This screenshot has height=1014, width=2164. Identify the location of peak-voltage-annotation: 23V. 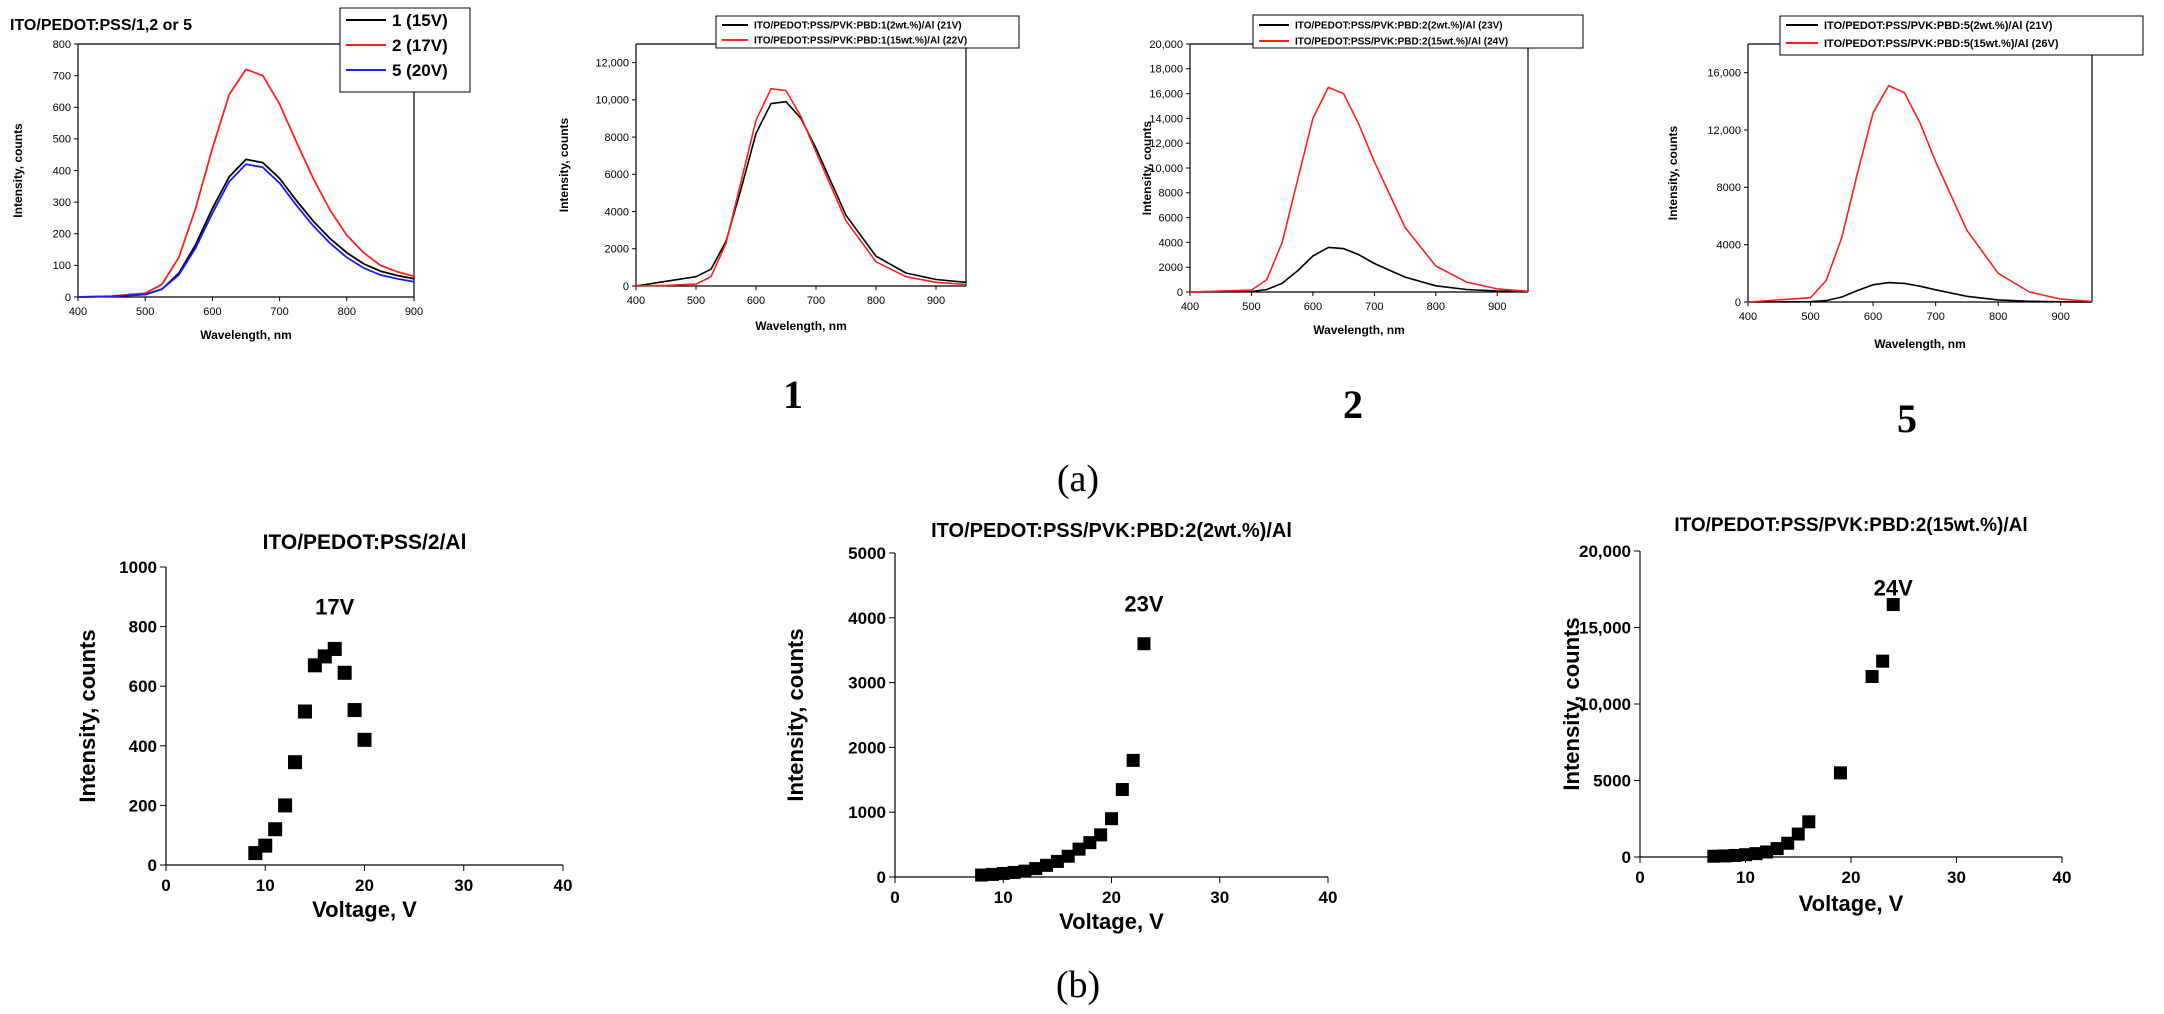
(1143, 603).